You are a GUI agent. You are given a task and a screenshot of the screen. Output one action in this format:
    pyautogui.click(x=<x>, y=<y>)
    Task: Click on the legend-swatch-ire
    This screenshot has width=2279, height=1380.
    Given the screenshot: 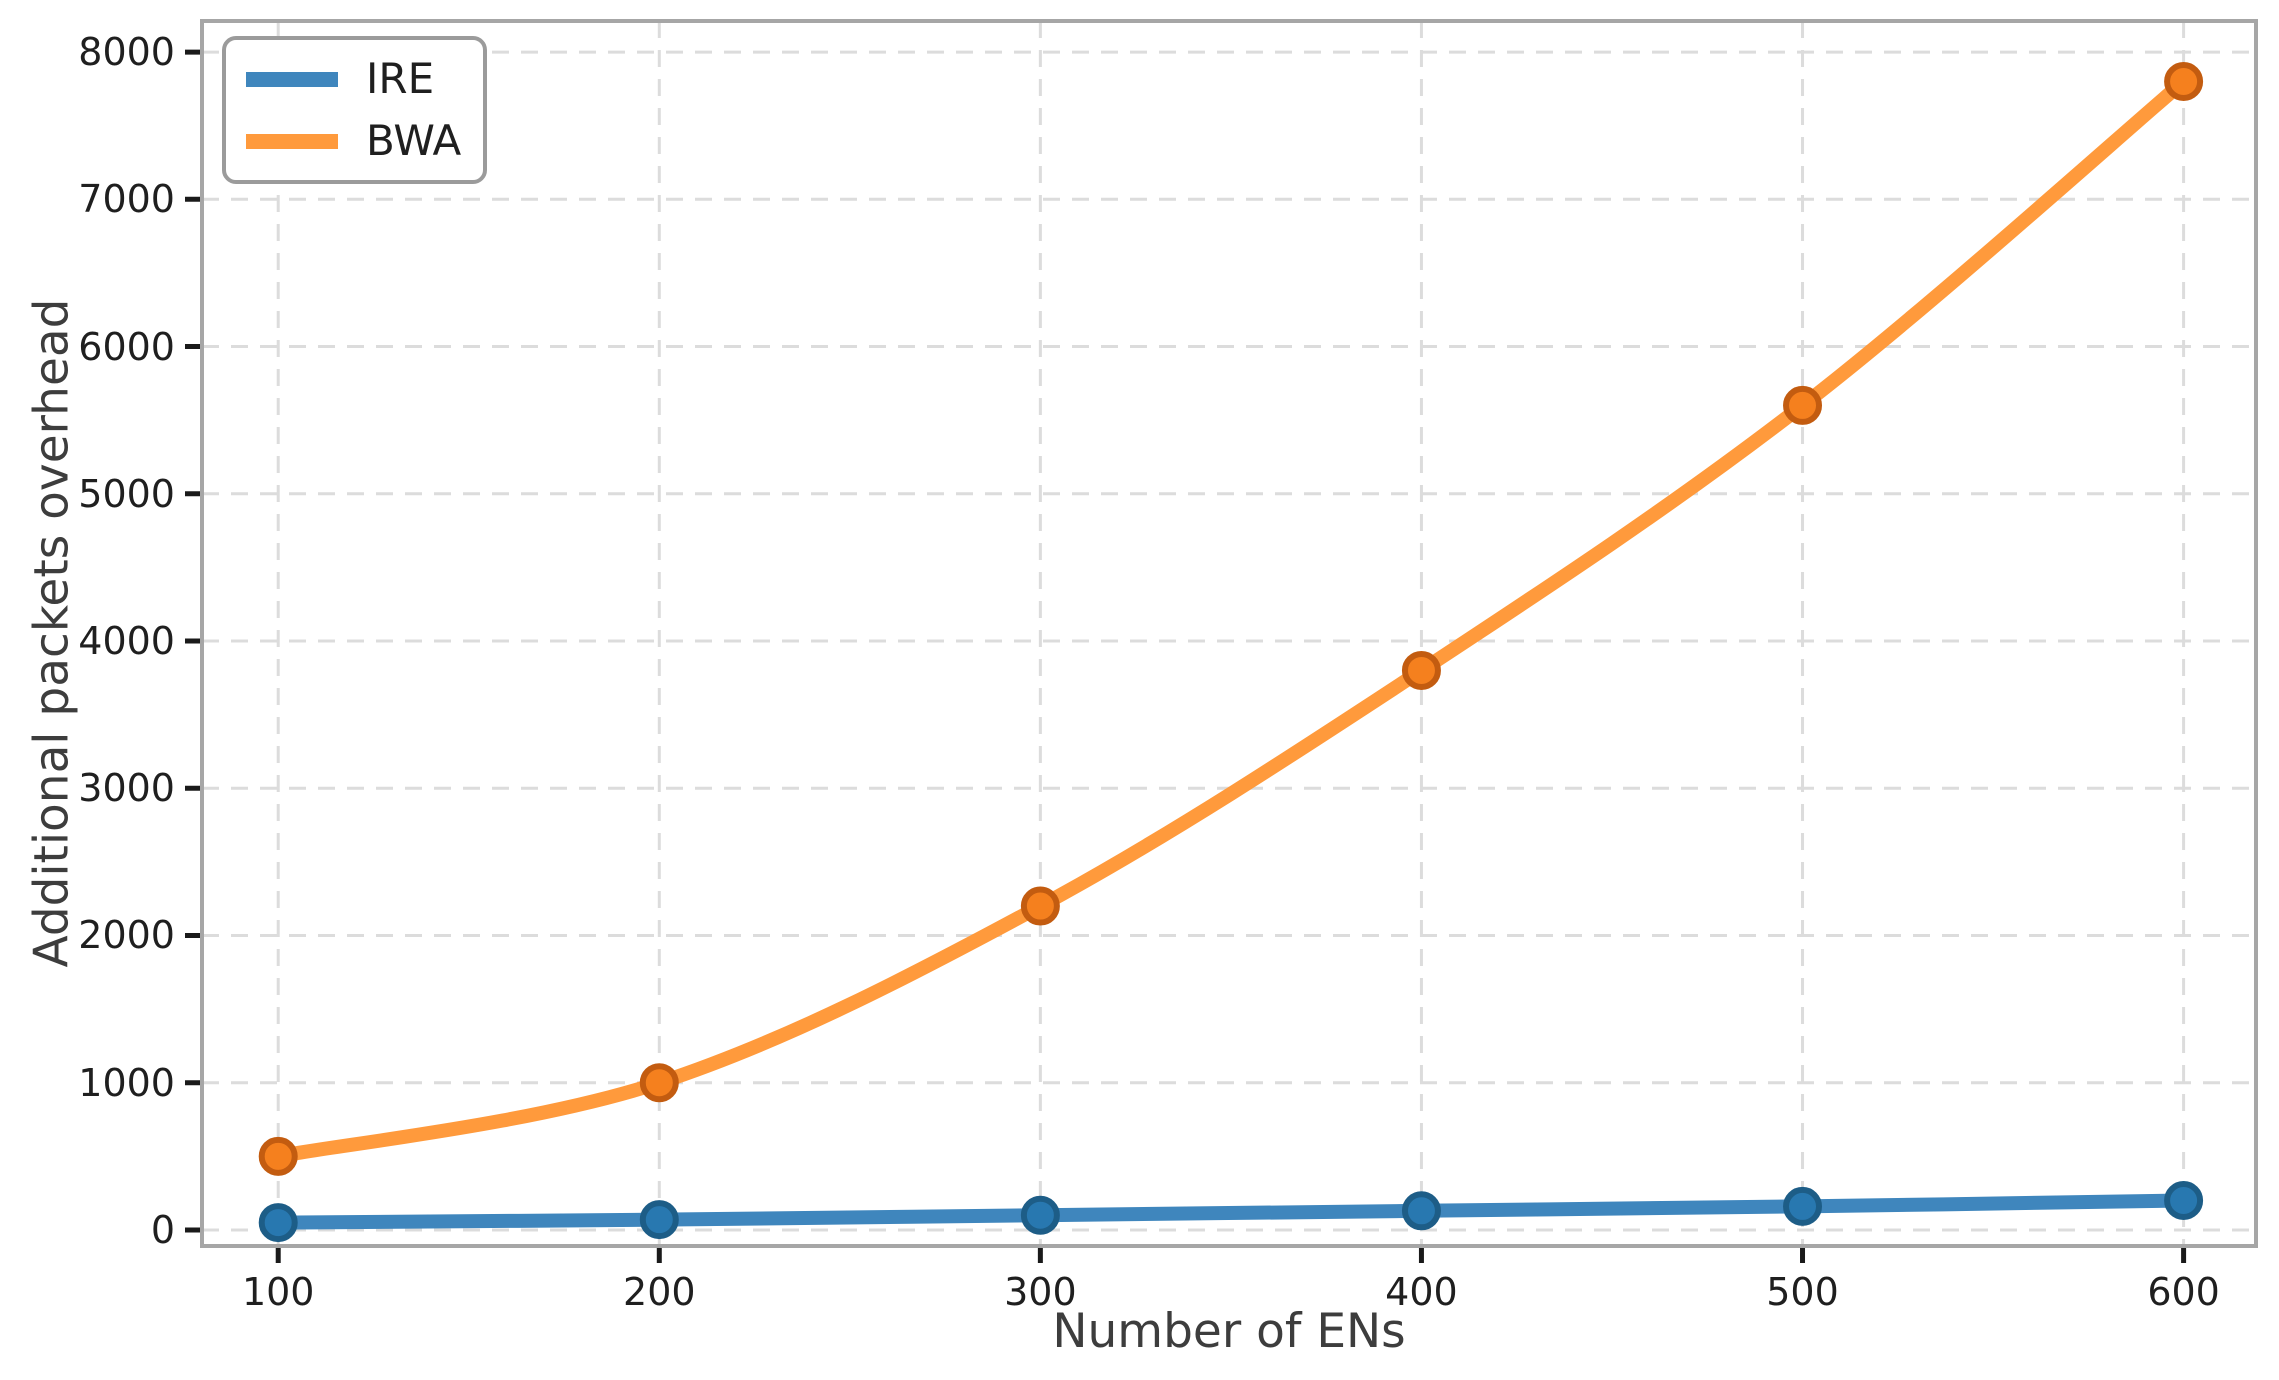 What is the action you would take?
    pyautogui.click(x=292, y=79)
    